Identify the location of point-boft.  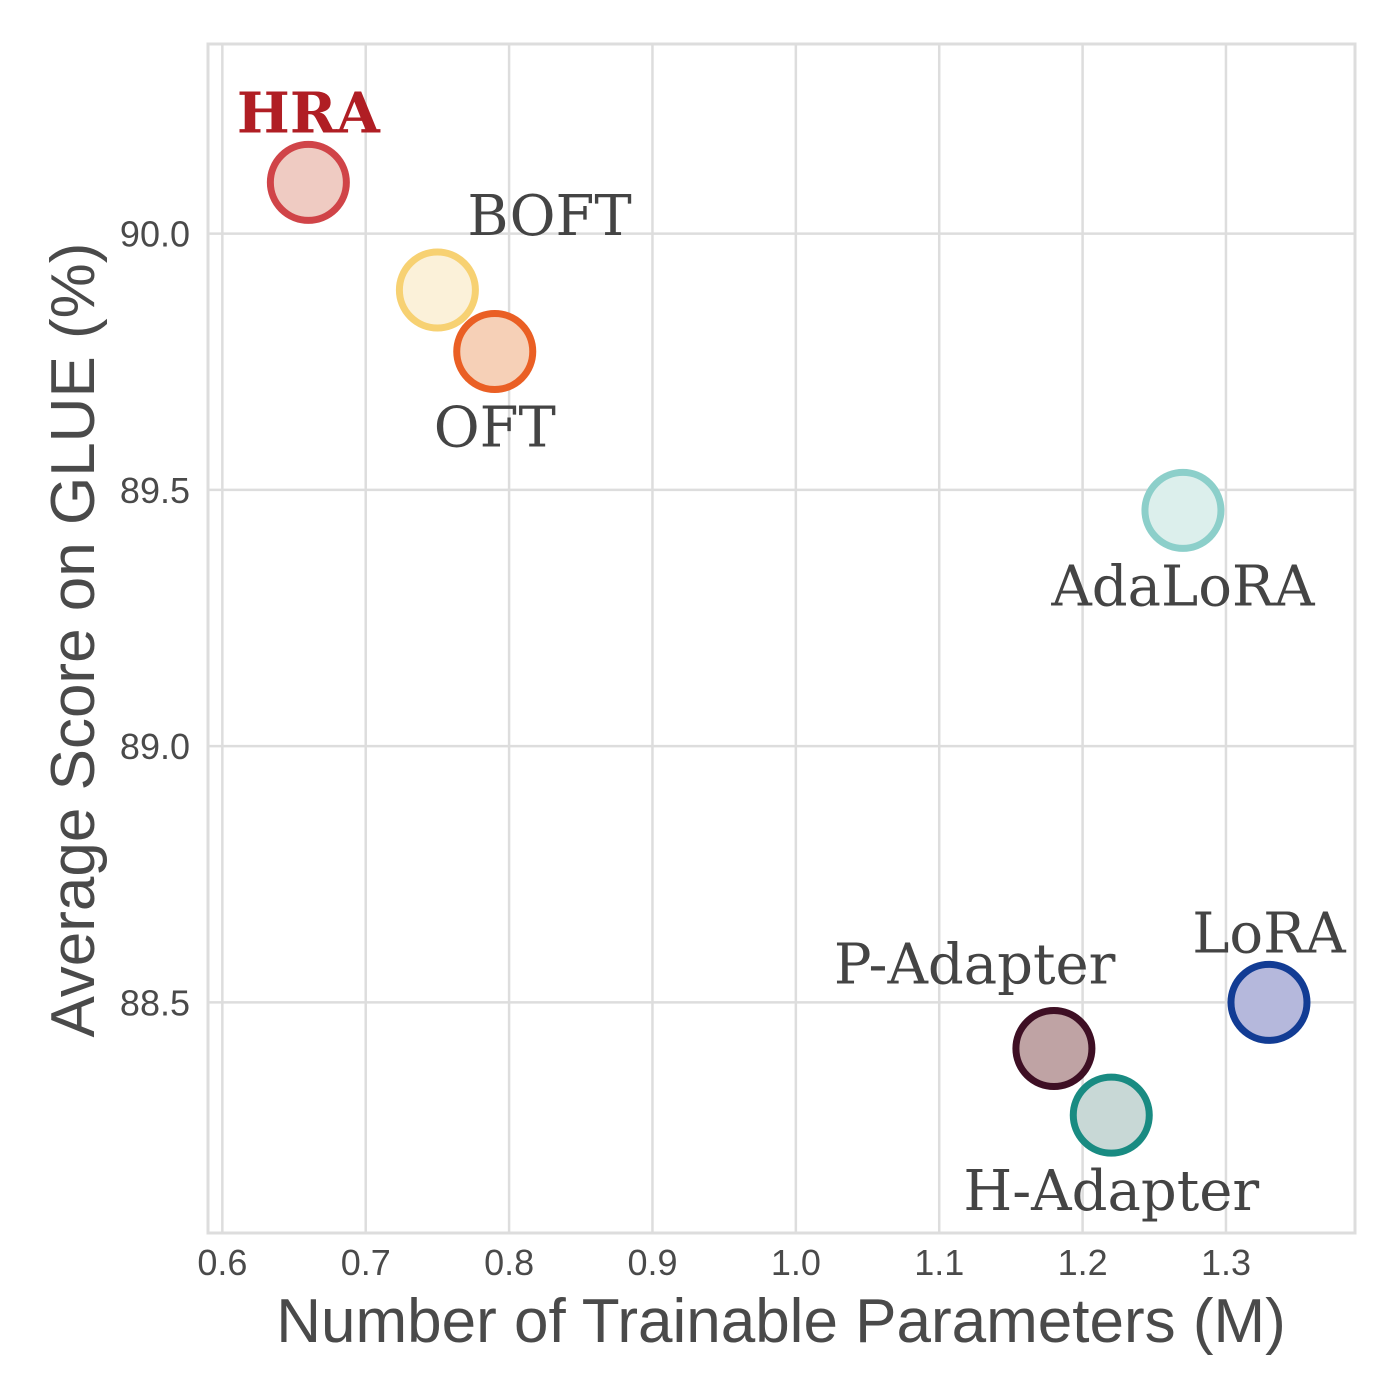
(437, 290).